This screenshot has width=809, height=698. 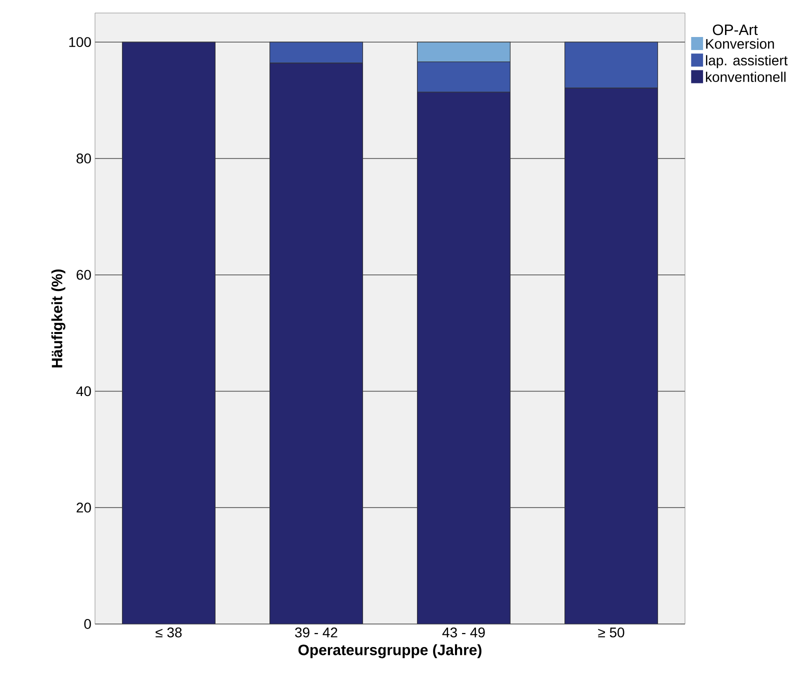 I want to click on y-tick-label: 40, so click(x=83, y=391).